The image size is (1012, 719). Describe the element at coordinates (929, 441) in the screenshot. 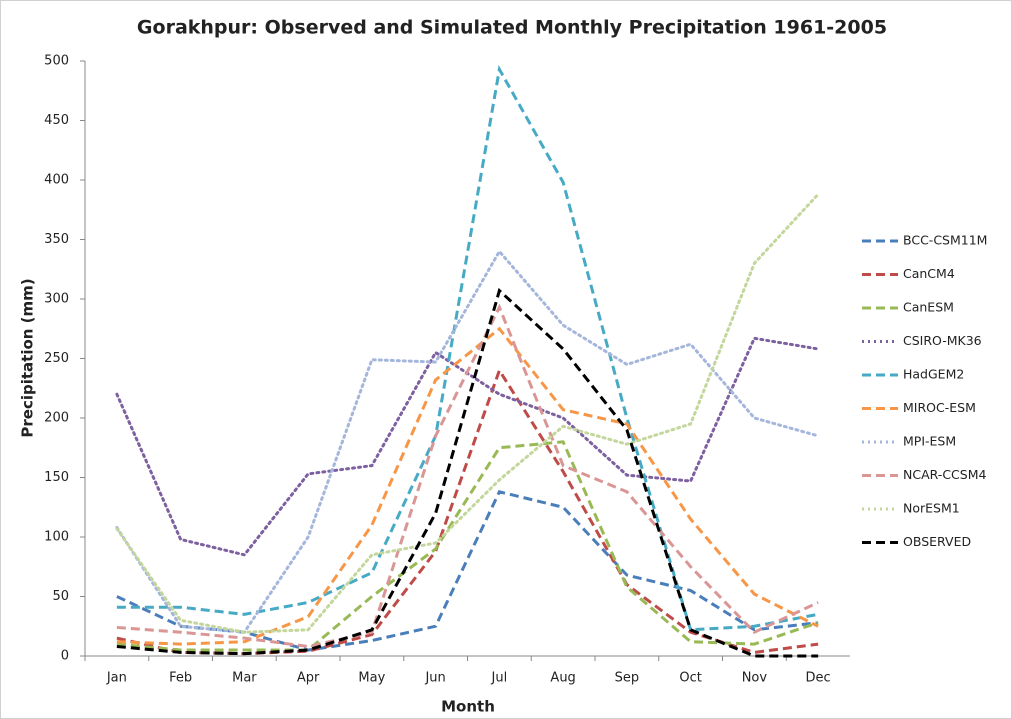

I see `legend-label: MPI-ESM` at that location.